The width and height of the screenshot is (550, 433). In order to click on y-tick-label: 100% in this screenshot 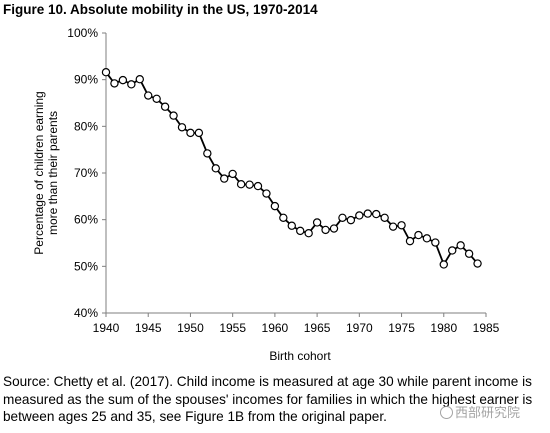, I will do `click(82, 33)`.